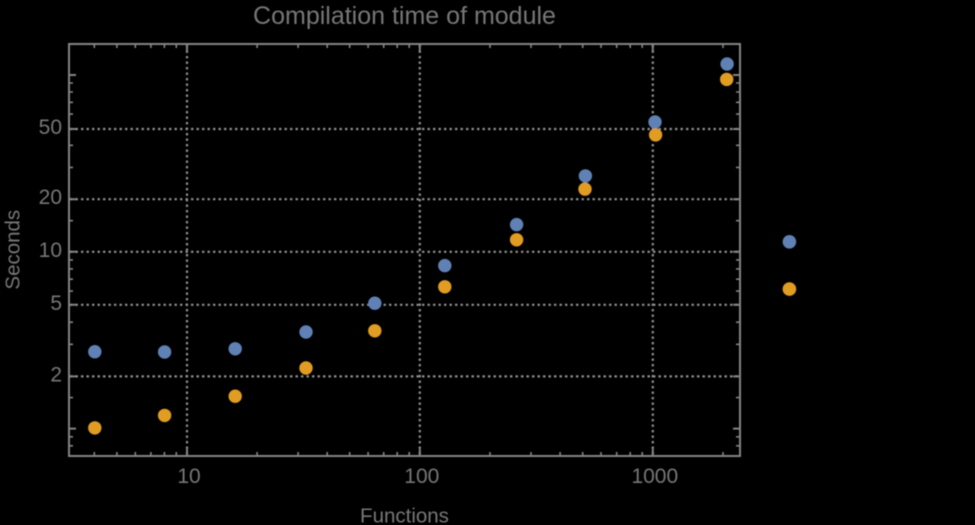  Describe the element at coordinates (50, 127) in the screenshot. I see `svg-text: 50` at that location.